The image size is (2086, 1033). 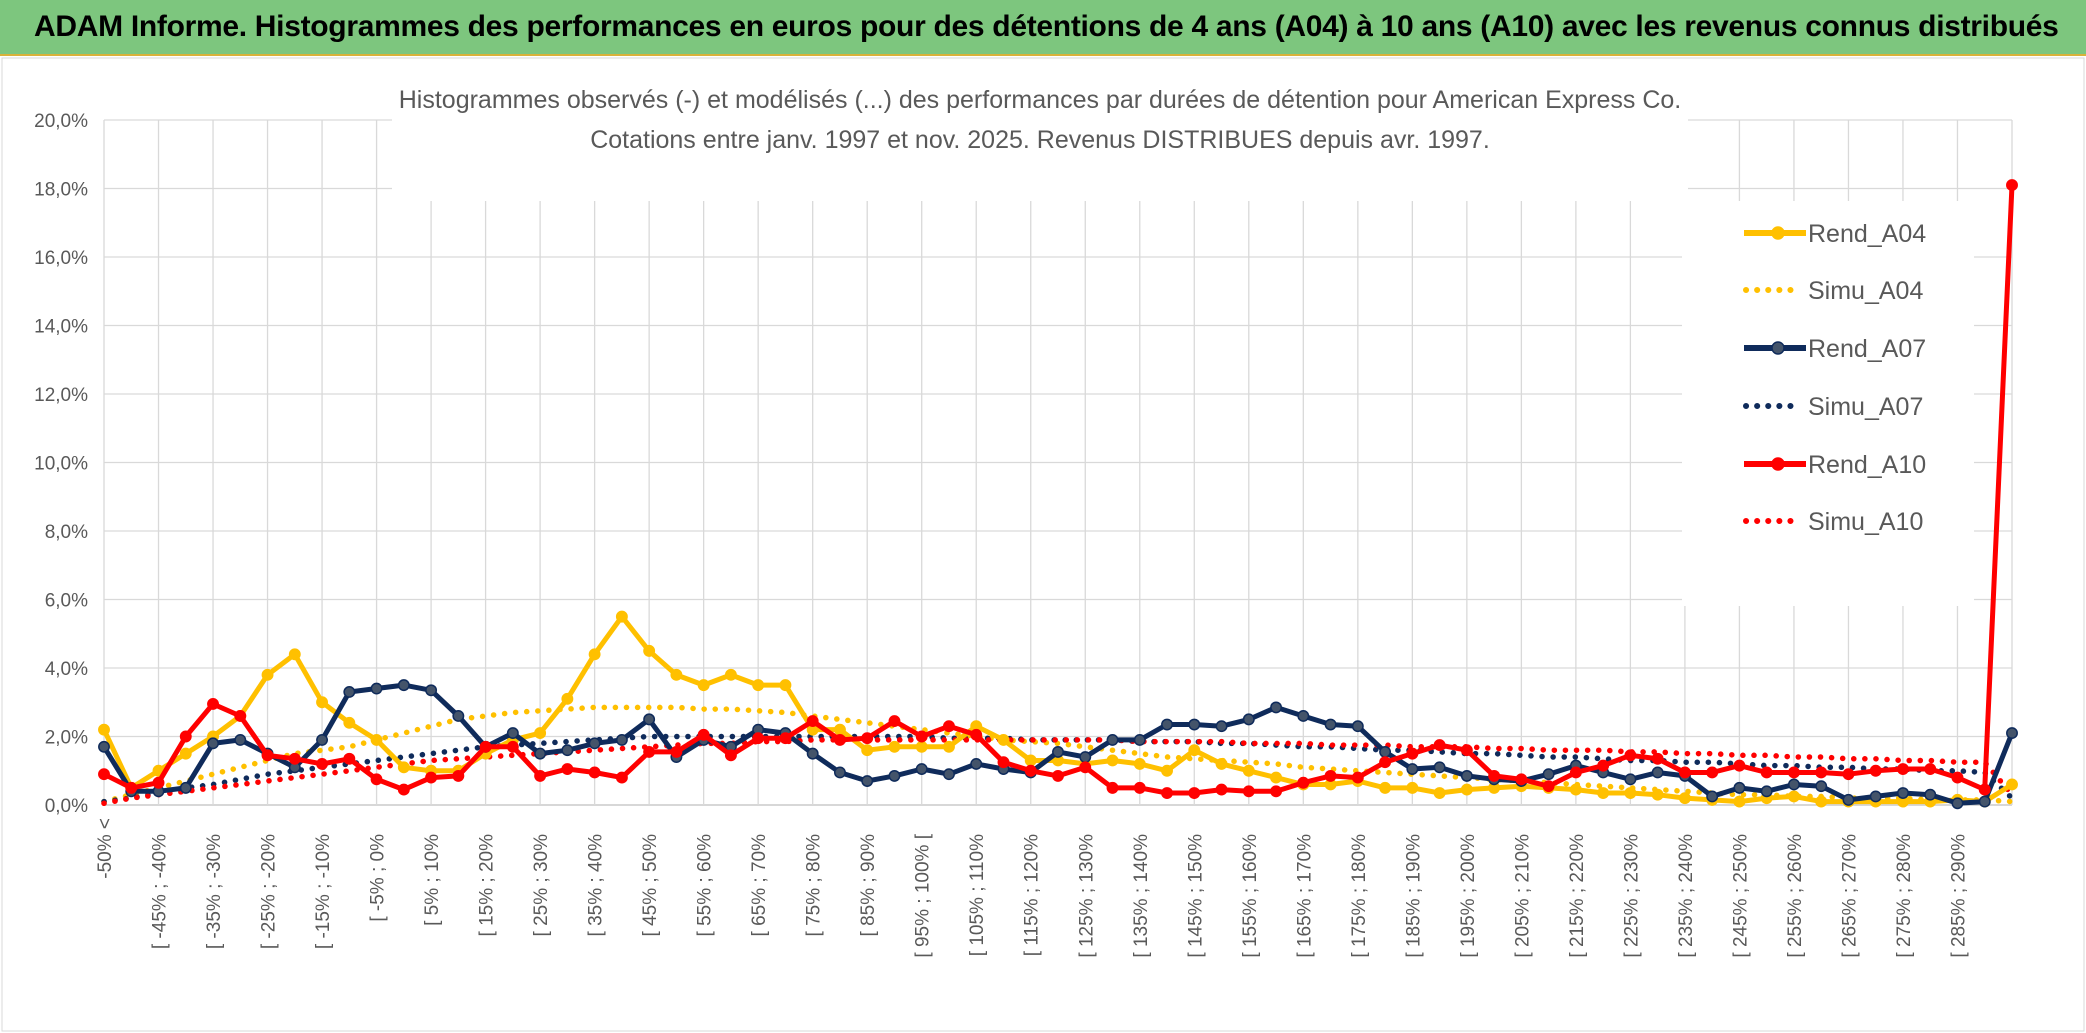 I want to click on x-tick-label: [ 205% ; 210%, so click(x=1522, y=896).